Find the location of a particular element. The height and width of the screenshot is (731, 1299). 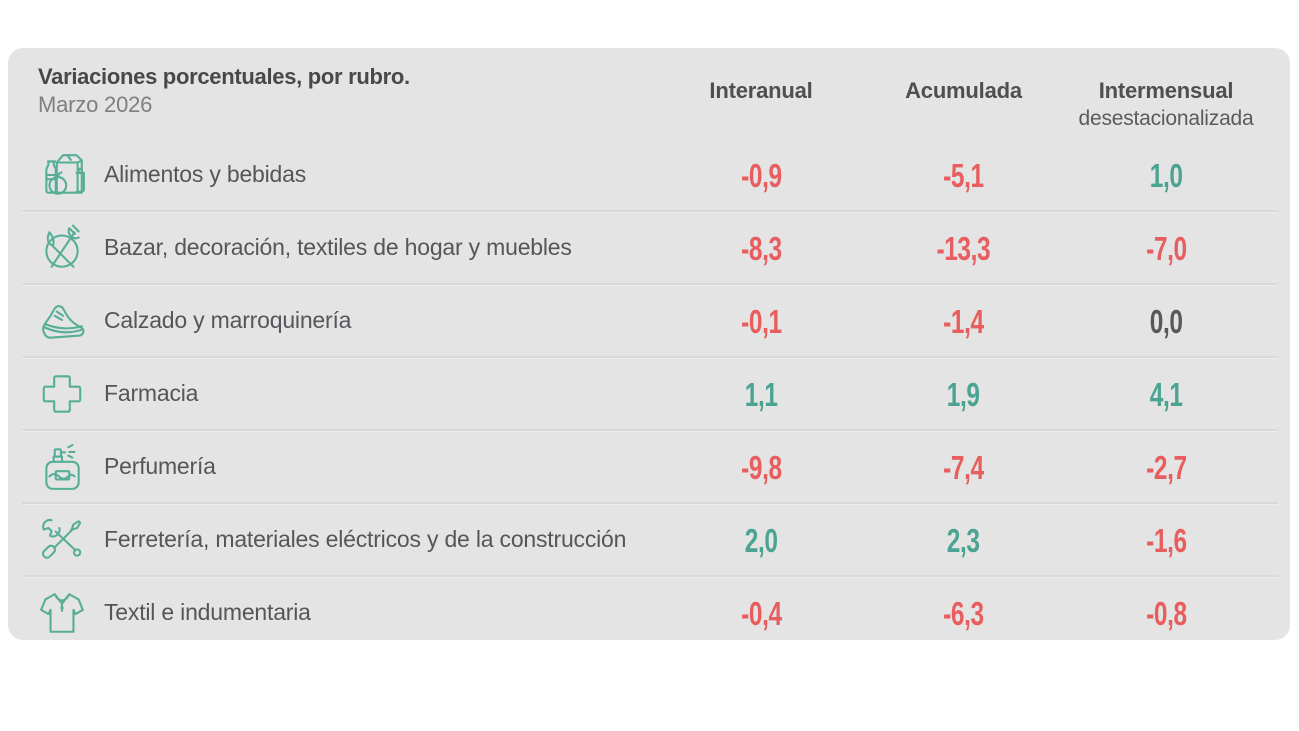

table-row: Perfumería -9,8 -7,4 -2,7 is located at coordinates (649, 467).